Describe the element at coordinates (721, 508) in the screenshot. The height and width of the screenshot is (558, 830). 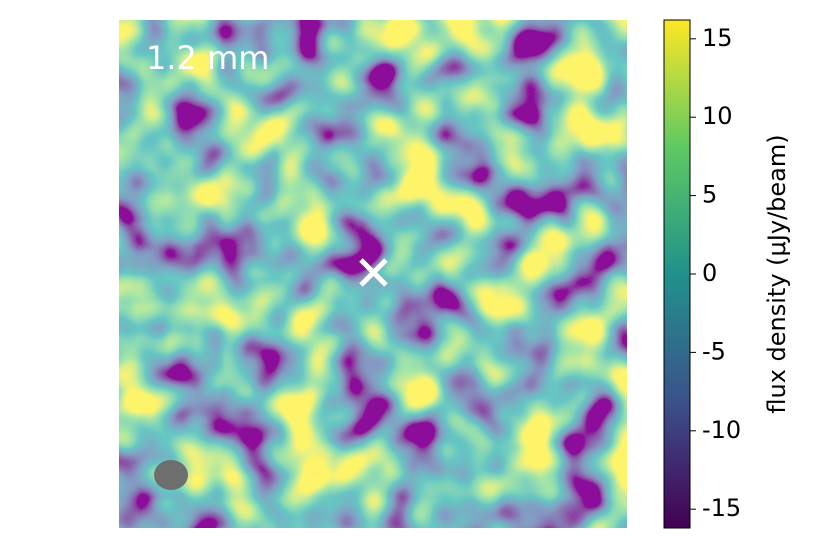
I see `colorbar-tick-label: -15` at that location.